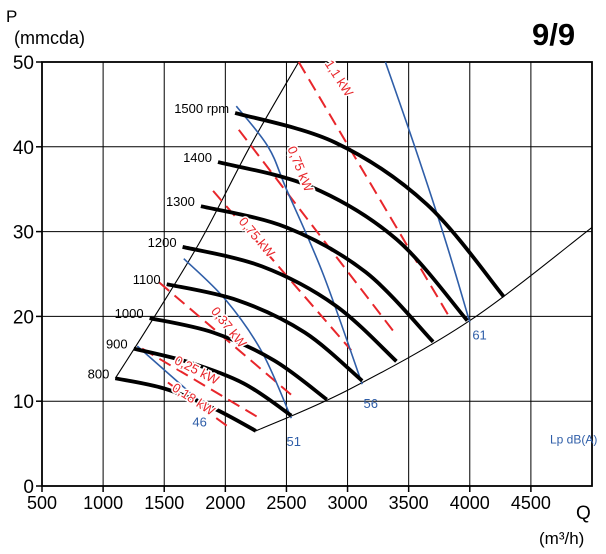 The height and width of the screenshot is (554, 606). What do you see at coordinates (531, 503) in the screenshot?
I see `x-tick-label: 4500` at bounding box center [531, 503].